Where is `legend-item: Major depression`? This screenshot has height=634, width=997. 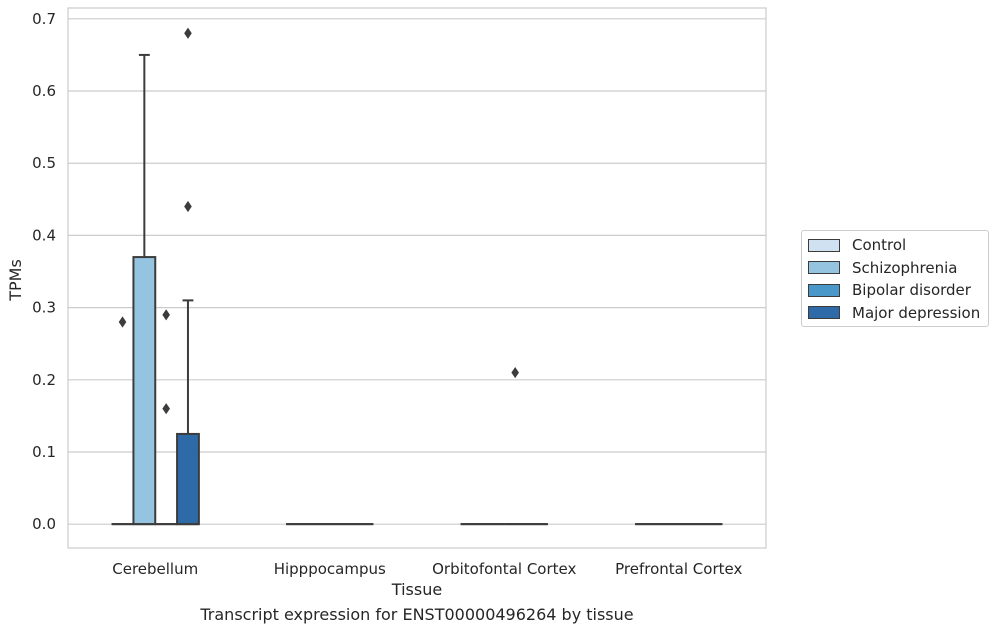
legend-item: Major depression is located at coordinates (895, 313).